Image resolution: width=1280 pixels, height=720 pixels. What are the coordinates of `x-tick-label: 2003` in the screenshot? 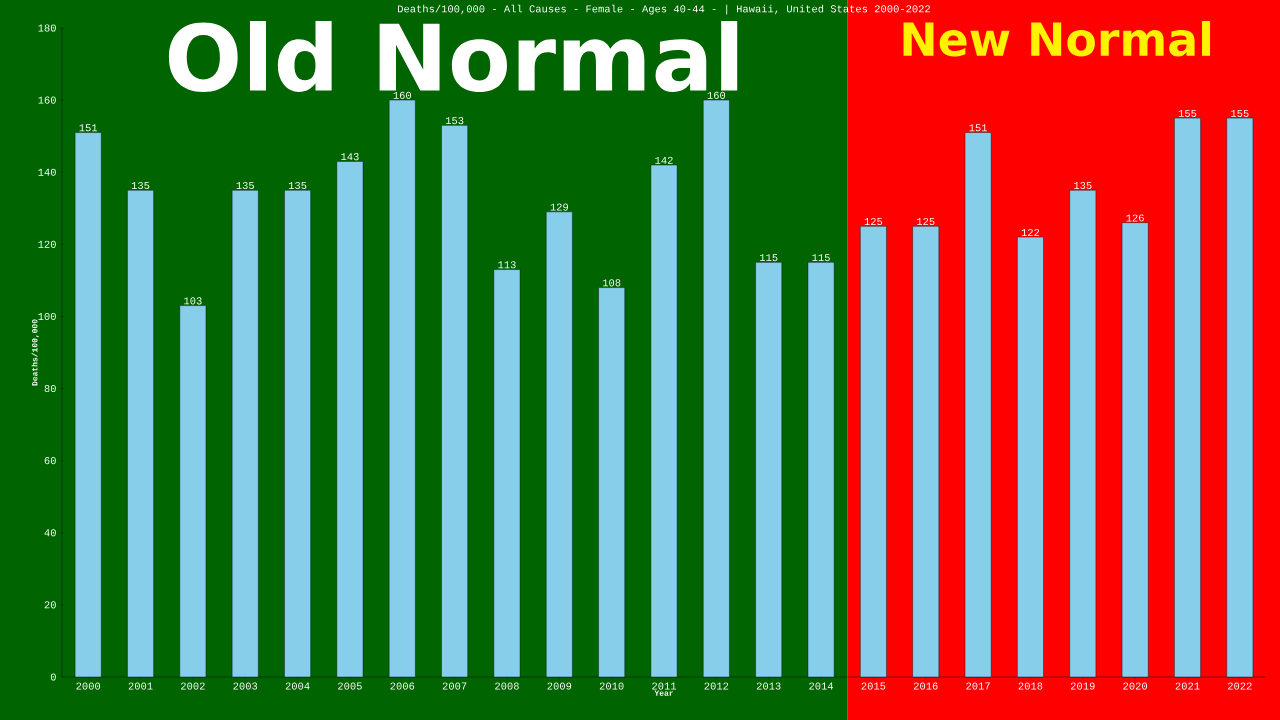 It's located at (245, 686).